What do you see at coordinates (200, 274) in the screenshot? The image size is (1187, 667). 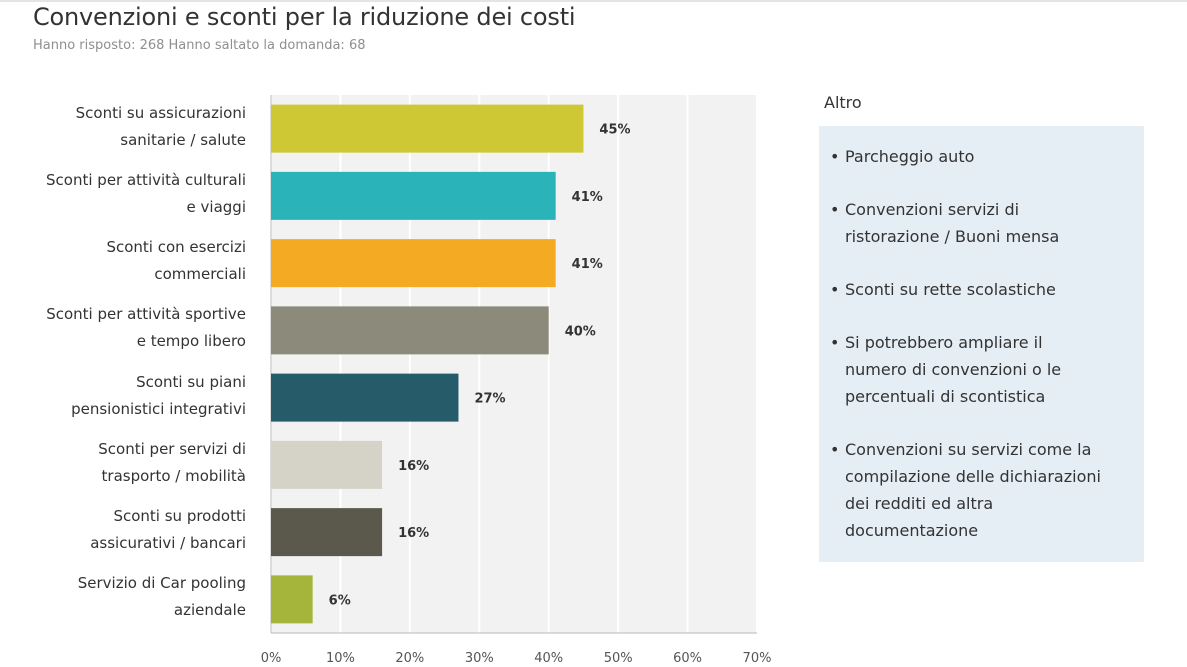 I see `category-label-line: commerciali` at bounding box center [200, 274].